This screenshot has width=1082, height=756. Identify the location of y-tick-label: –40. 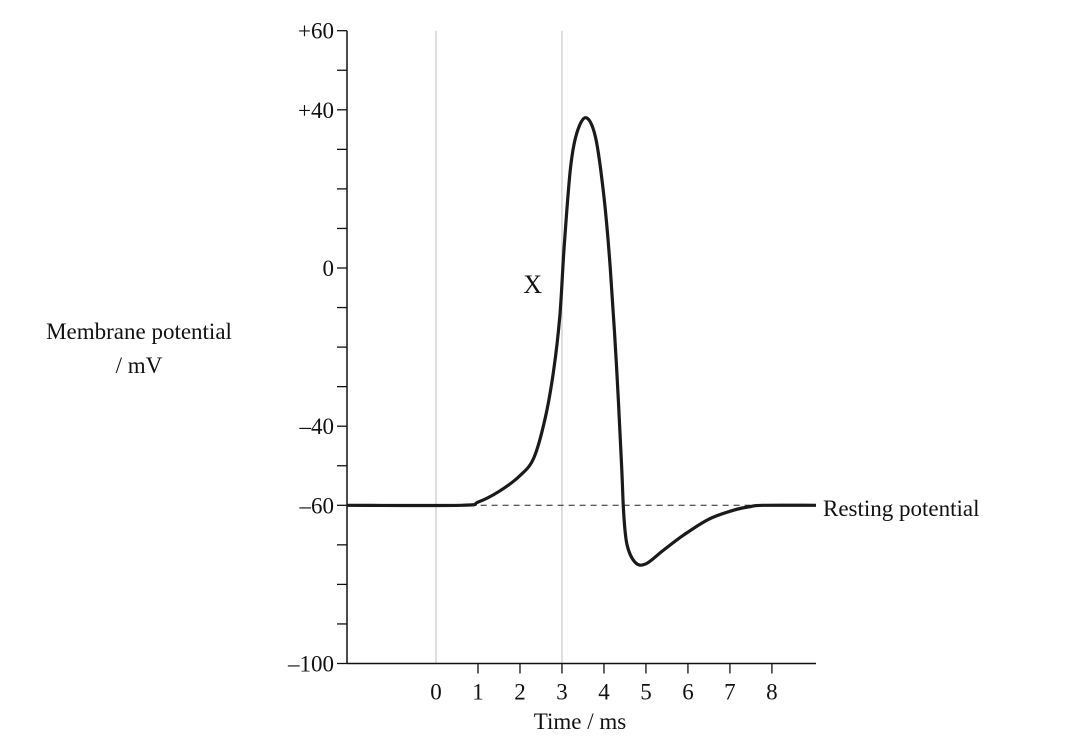
(317, 426).